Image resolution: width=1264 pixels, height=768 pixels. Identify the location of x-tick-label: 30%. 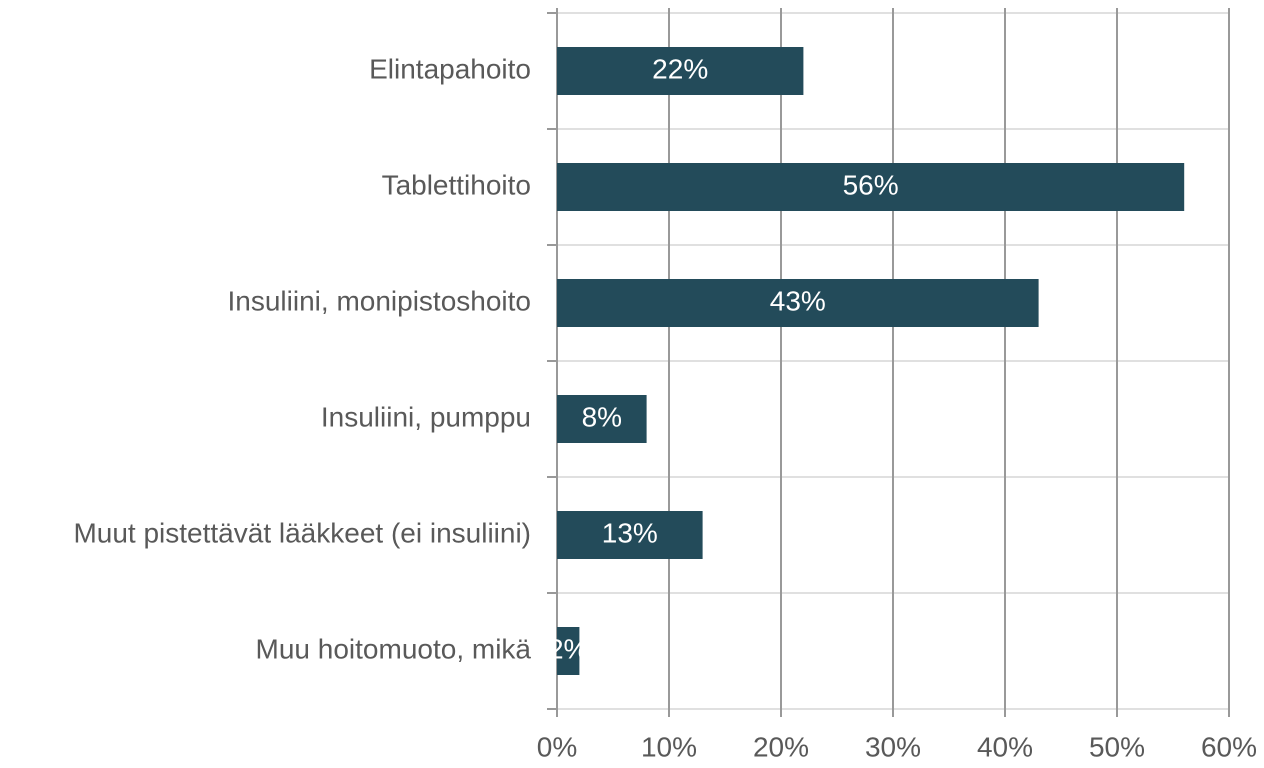
(893, 746).